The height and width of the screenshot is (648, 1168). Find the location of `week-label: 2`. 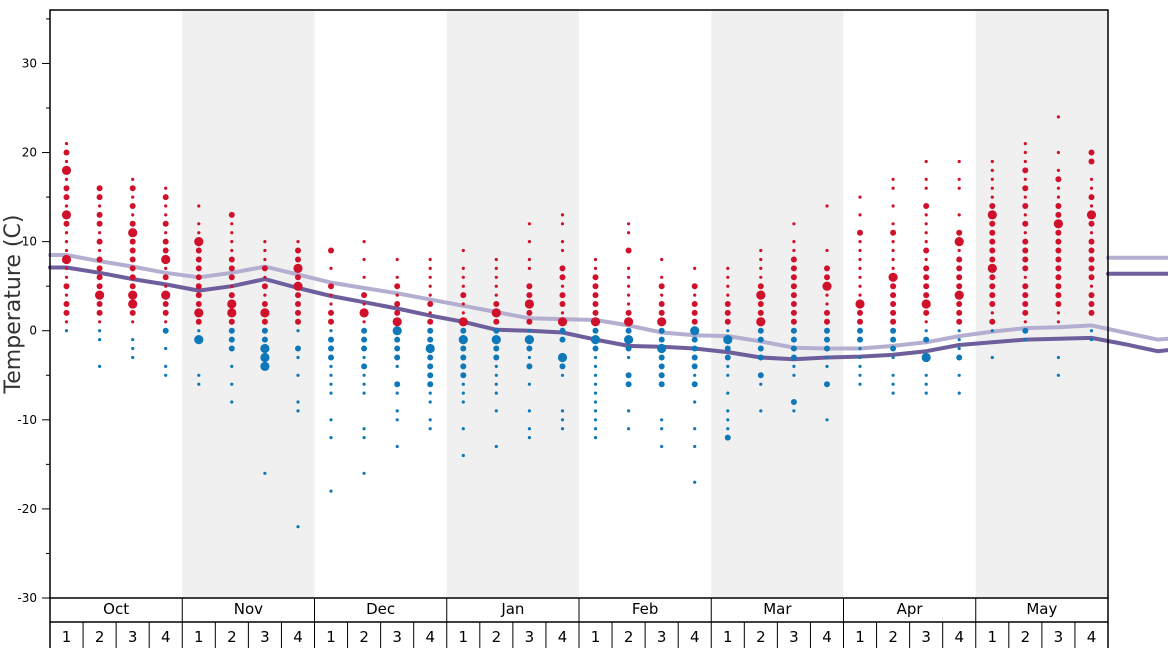

week-label: 2 is located at coordinates (364, 637).